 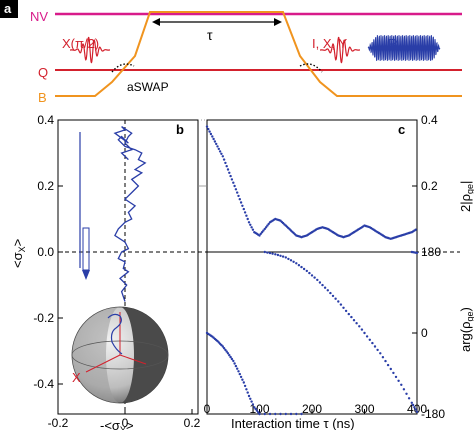 What do you see at coordinates (312, 409) in the screenshot?
I see `c-xtick-label: 200` at bounding box center [312, 409].